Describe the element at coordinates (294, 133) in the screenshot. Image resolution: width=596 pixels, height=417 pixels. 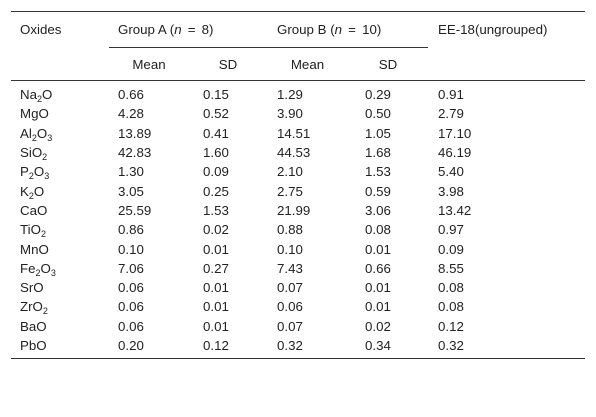
I see `group-b-mean: 14.51` at that location.